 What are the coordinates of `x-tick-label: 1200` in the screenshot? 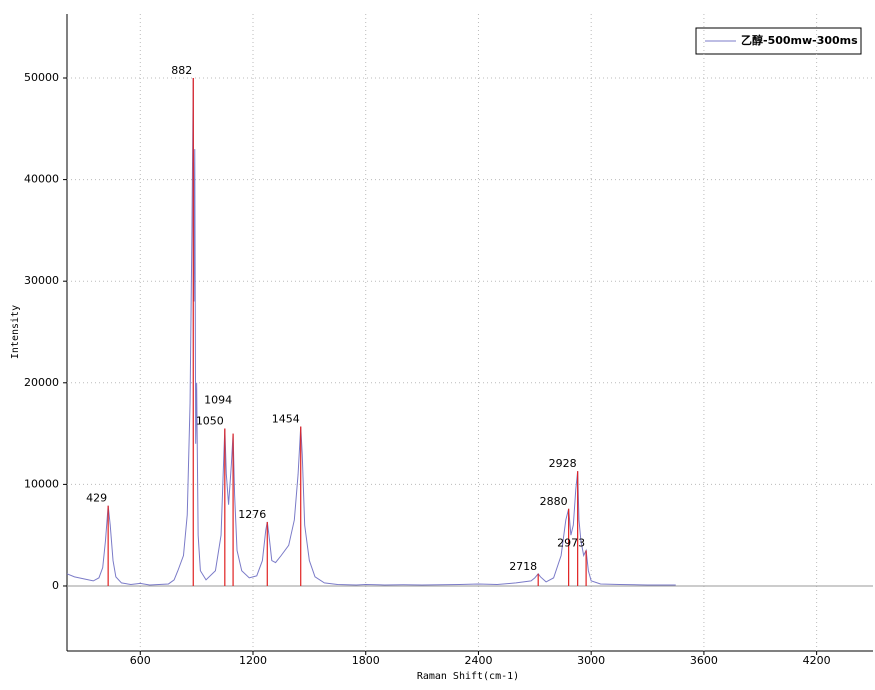 It's located at (253, 660).